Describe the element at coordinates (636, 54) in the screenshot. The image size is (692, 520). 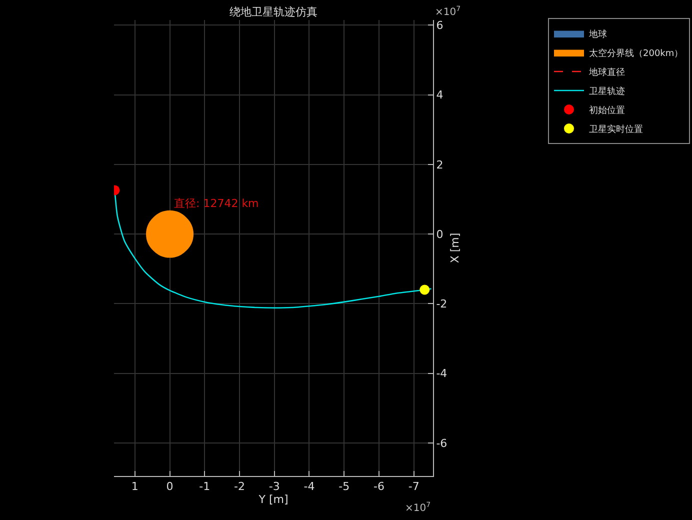
I see `legend-label: 太空分界线（200km）` at that location.